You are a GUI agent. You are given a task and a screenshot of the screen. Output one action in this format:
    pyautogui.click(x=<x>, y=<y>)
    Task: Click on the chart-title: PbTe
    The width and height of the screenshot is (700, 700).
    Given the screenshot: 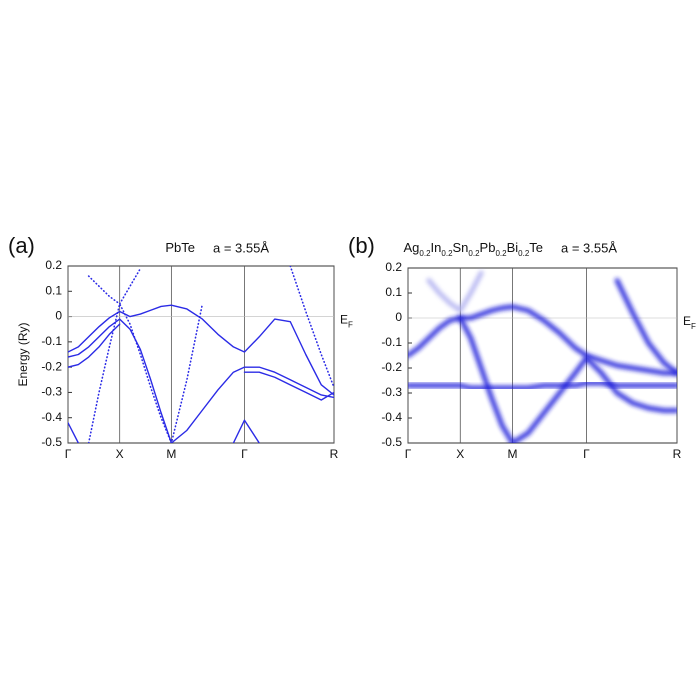 What is the action you would take?
    pyautogui.click(x=180, y=247)
    